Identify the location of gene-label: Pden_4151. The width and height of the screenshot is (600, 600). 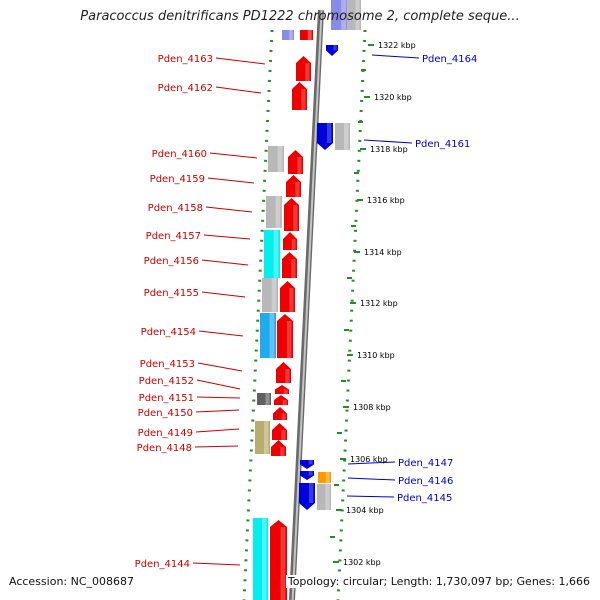
(166, 398).